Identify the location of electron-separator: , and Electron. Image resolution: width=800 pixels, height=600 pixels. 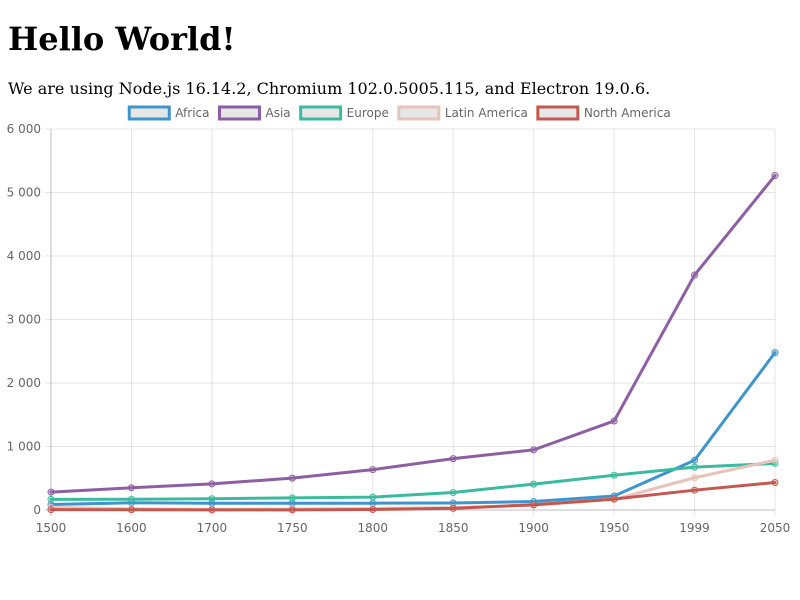
(534, 88).